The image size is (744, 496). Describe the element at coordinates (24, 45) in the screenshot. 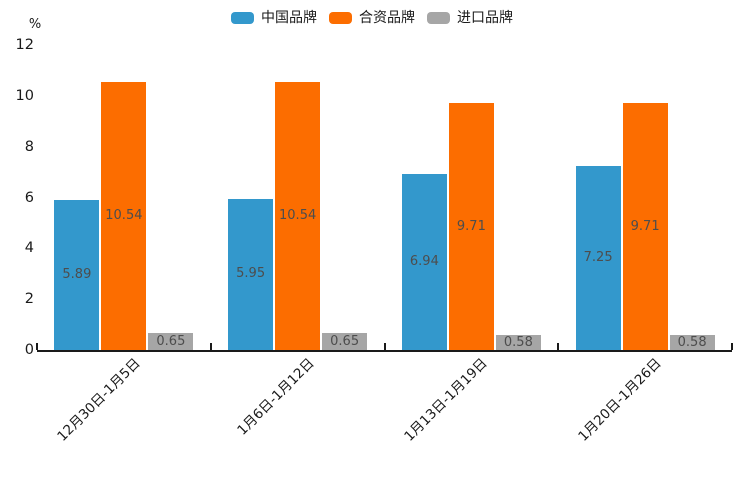

I see `y-tick-label: 12` at that location.